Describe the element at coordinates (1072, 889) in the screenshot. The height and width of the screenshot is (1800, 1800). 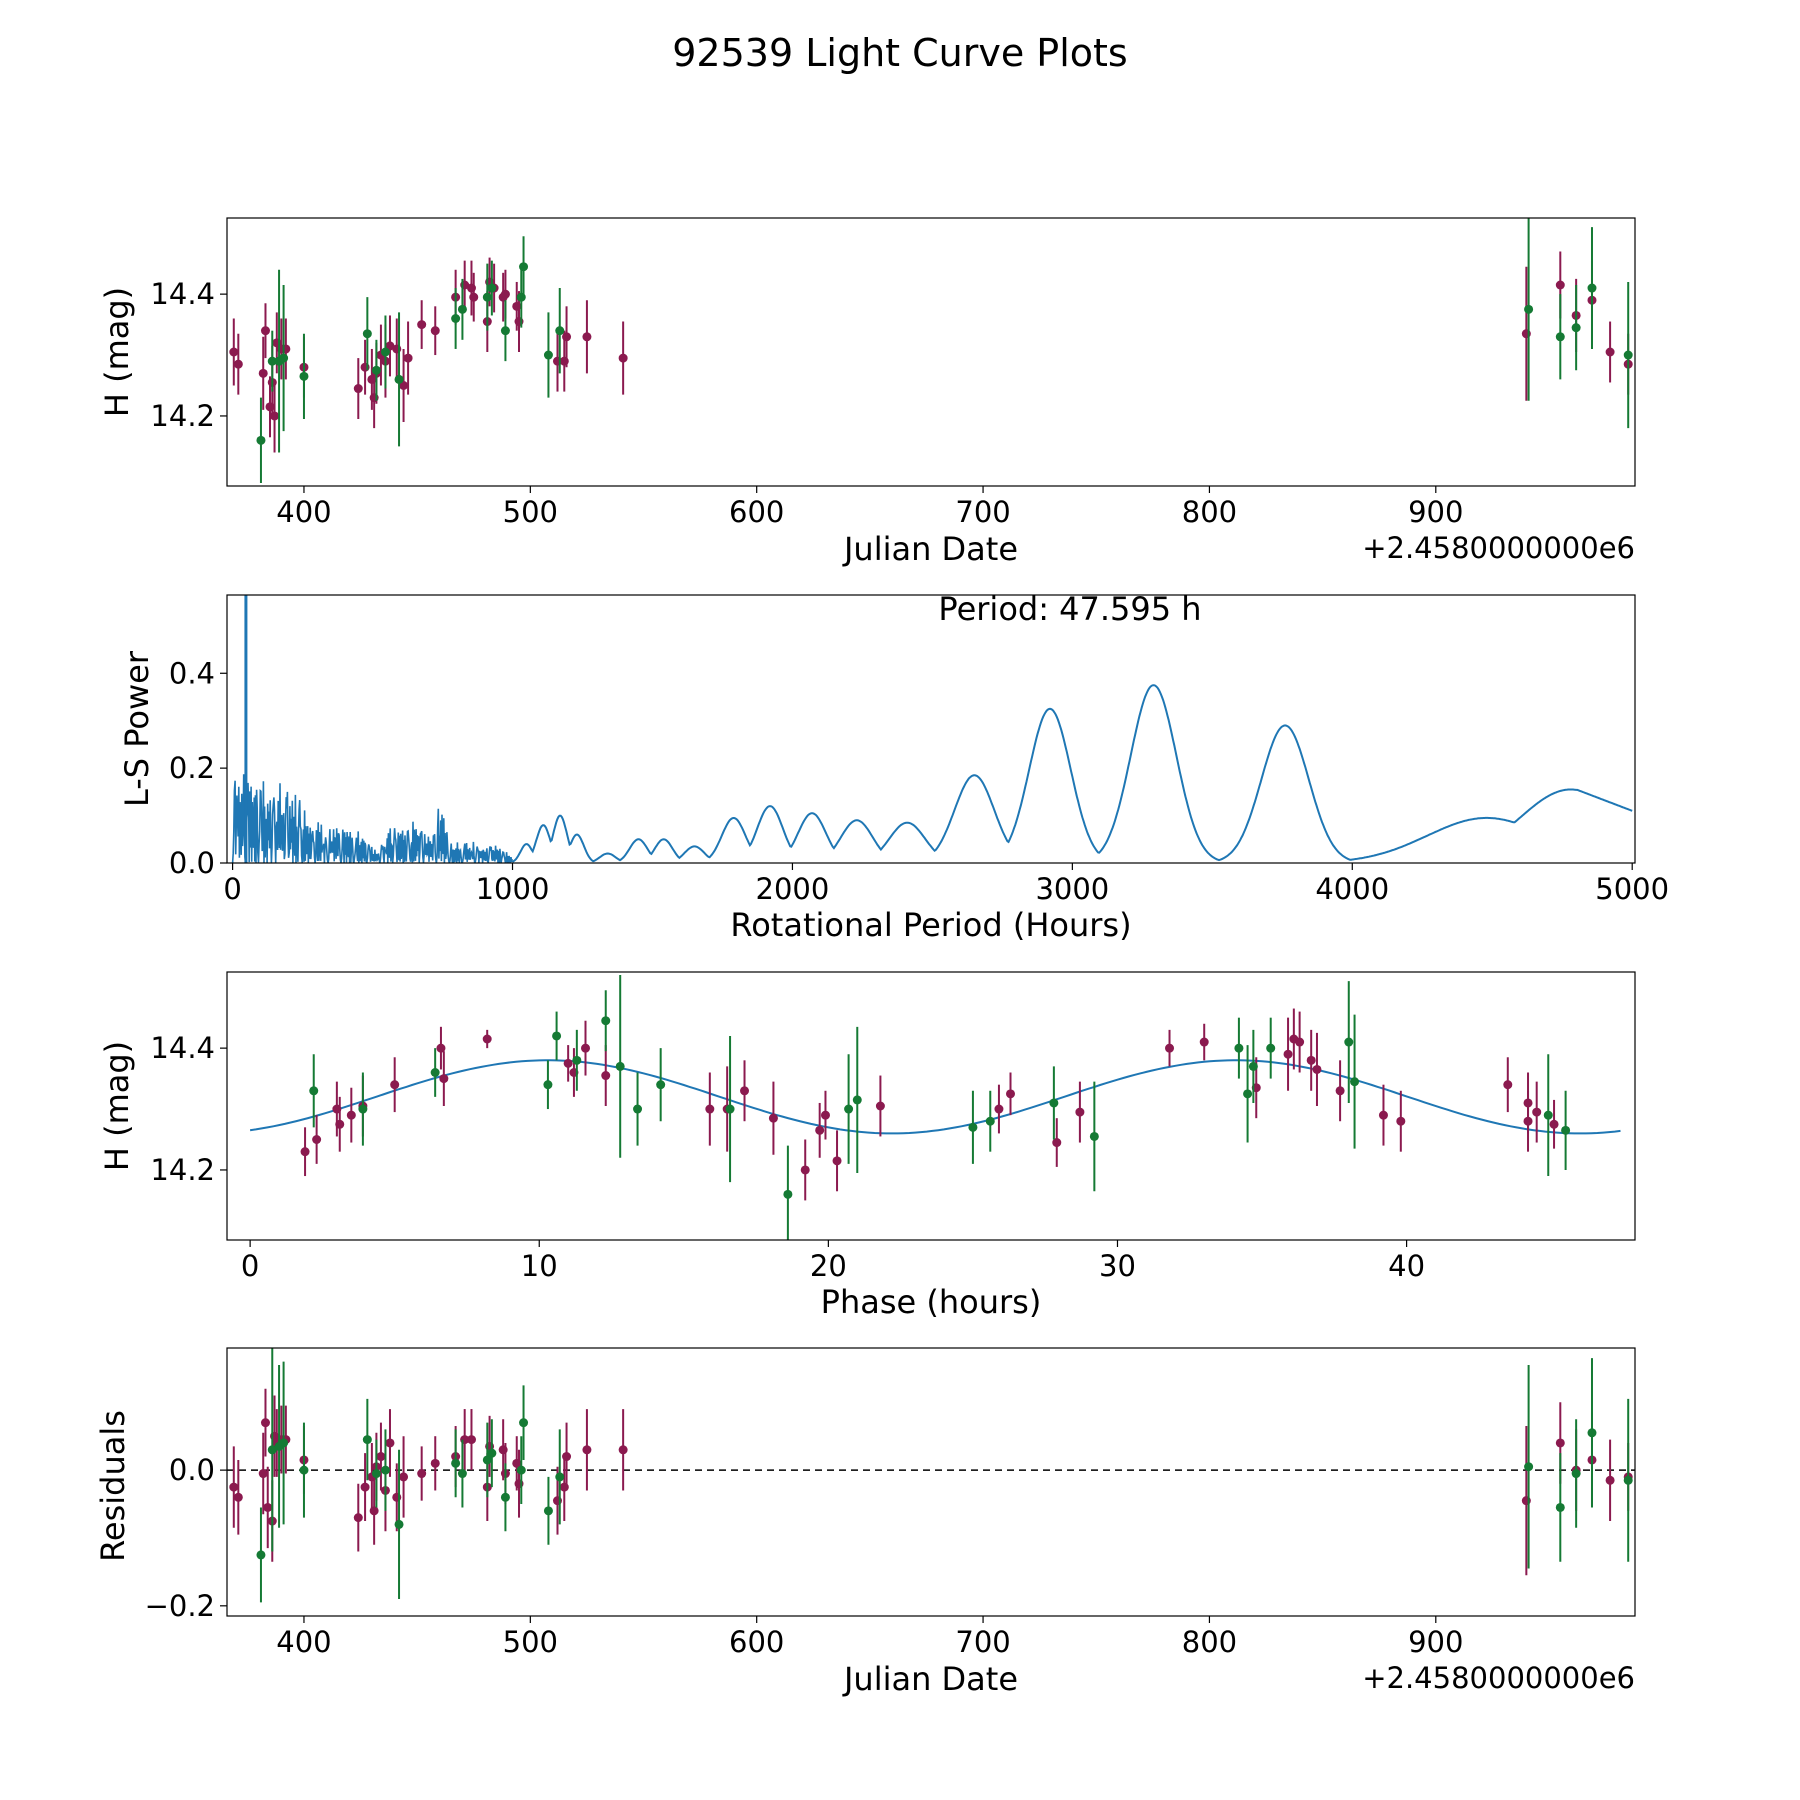
I see `xtick-label: 3000` at that location.